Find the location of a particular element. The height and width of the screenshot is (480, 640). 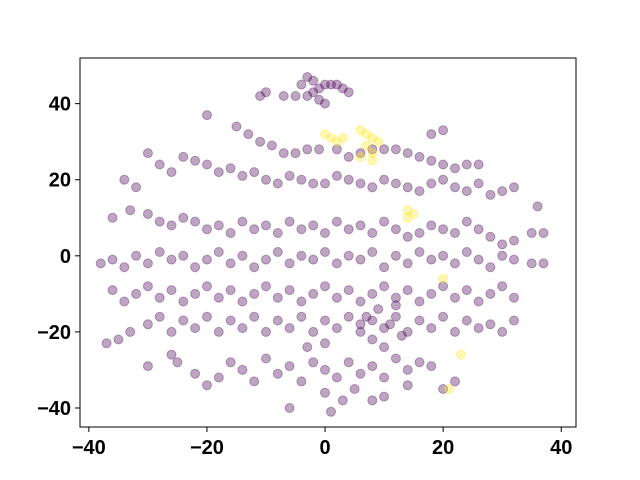

x-tick-label: −20 is located at coordinates (207, 448).